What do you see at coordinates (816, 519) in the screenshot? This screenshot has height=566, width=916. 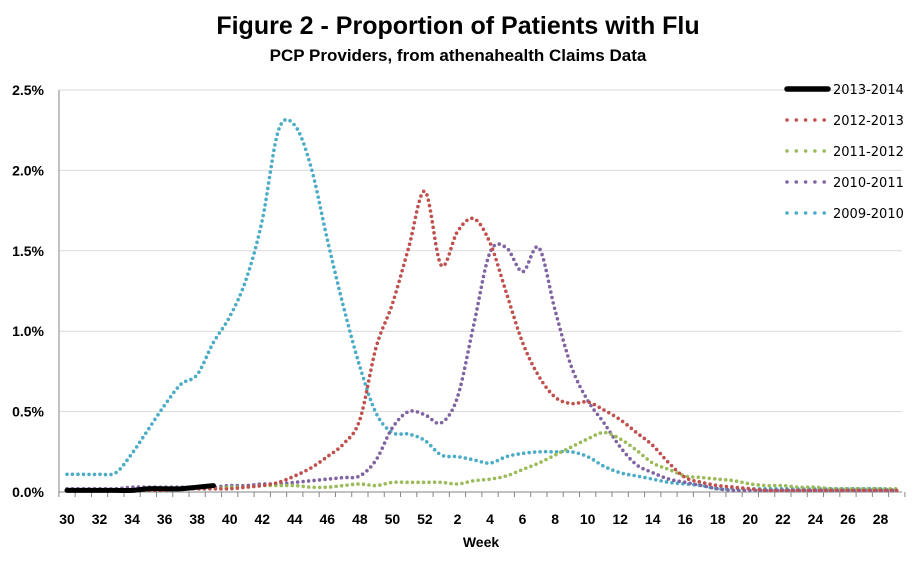 I see `x-tick-label: 24` at bounding box center [816, 519].